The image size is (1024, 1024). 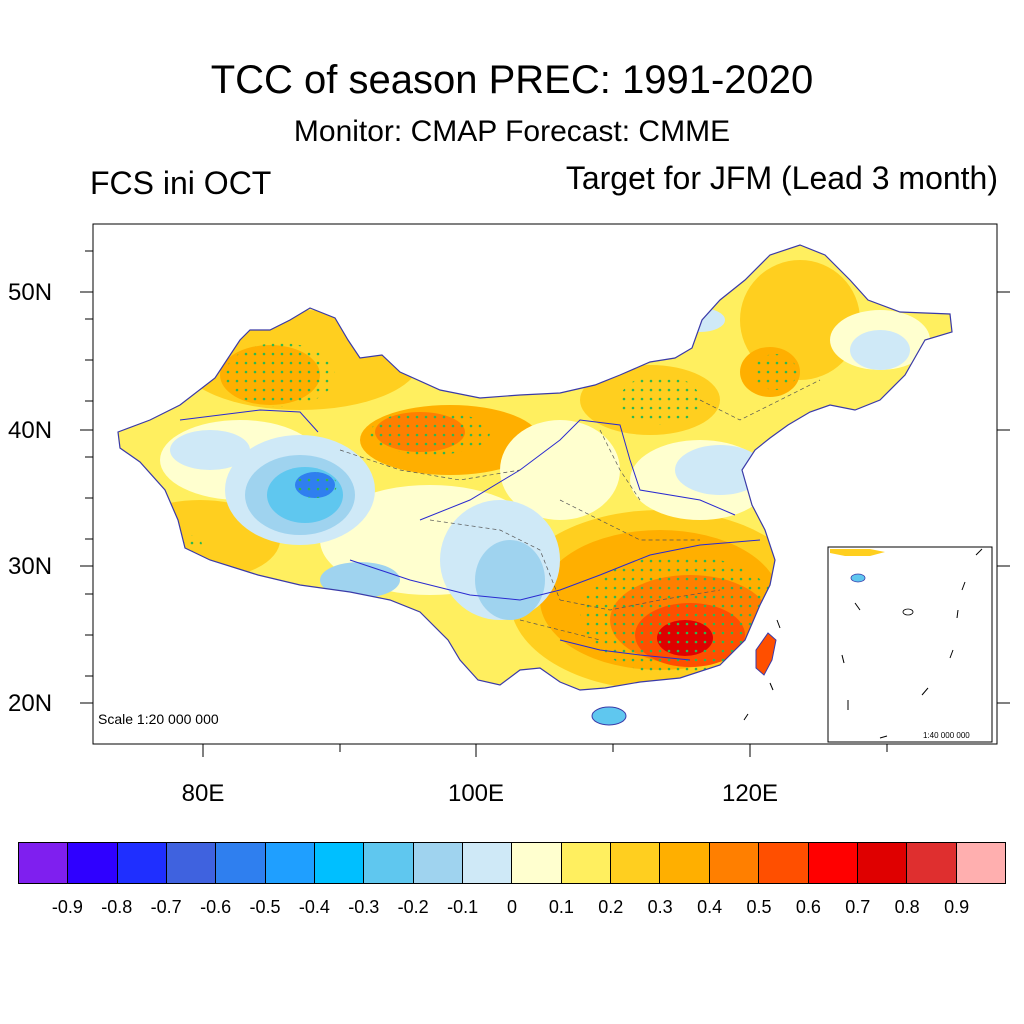 What do you see at coordinates (611, 907) in the screenshot?
I see `colorbar-tick-label: 0.2` at bounding box center [611, 907].